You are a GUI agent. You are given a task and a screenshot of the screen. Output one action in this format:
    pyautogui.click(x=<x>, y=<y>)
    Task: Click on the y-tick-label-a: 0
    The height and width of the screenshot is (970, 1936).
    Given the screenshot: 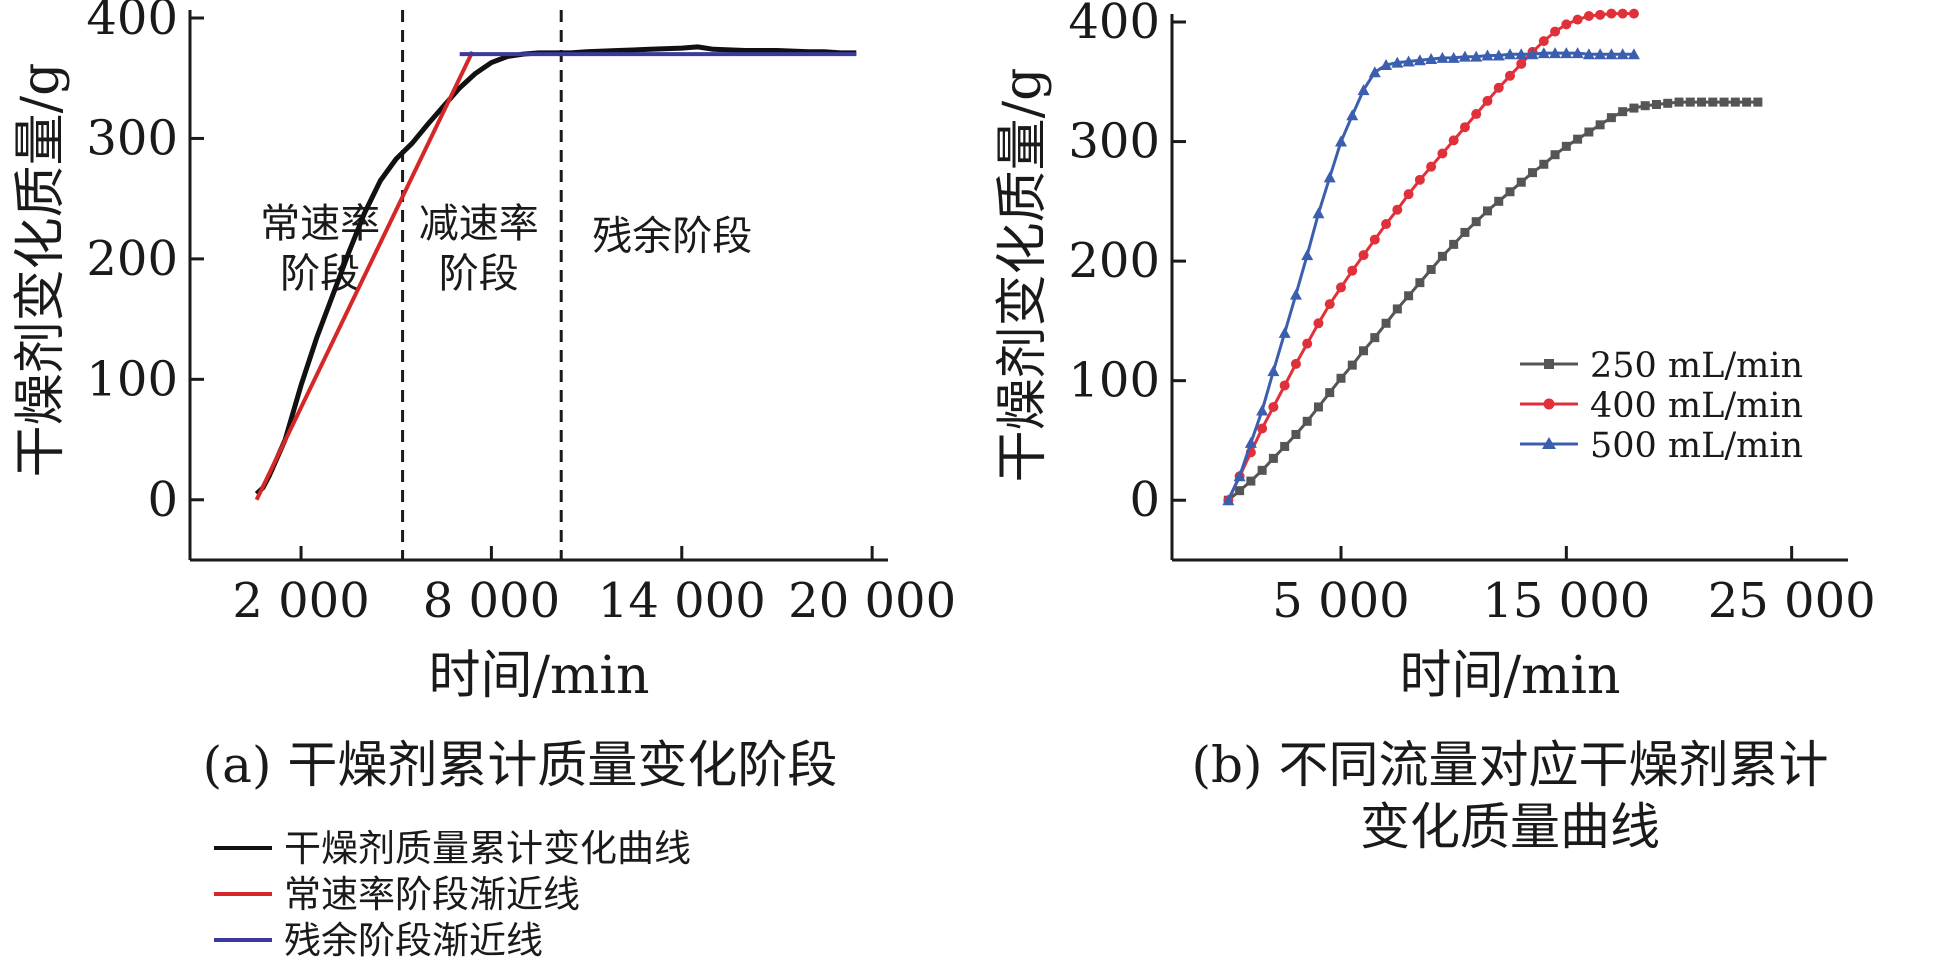 What is the action you would take?
    pyautogui.click(x=162, y=500)
    